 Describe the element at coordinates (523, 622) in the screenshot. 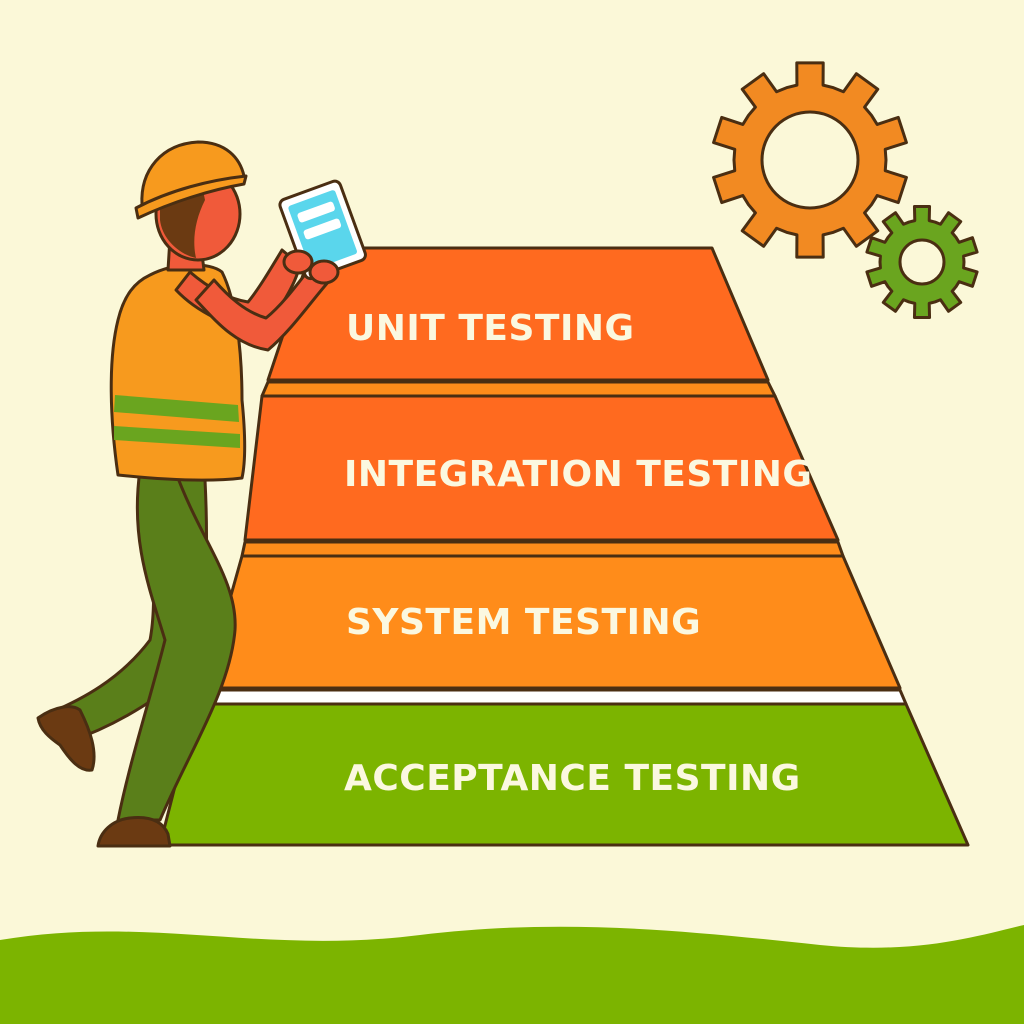

I see `tier-label: SYSTEM TESTING` at that location.